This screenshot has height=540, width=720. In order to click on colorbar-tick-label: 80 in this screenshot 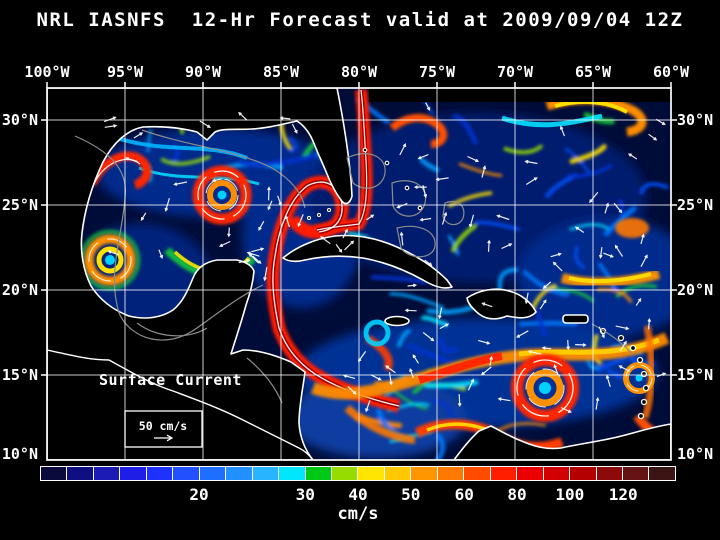, I will do `click(517, 494)`.